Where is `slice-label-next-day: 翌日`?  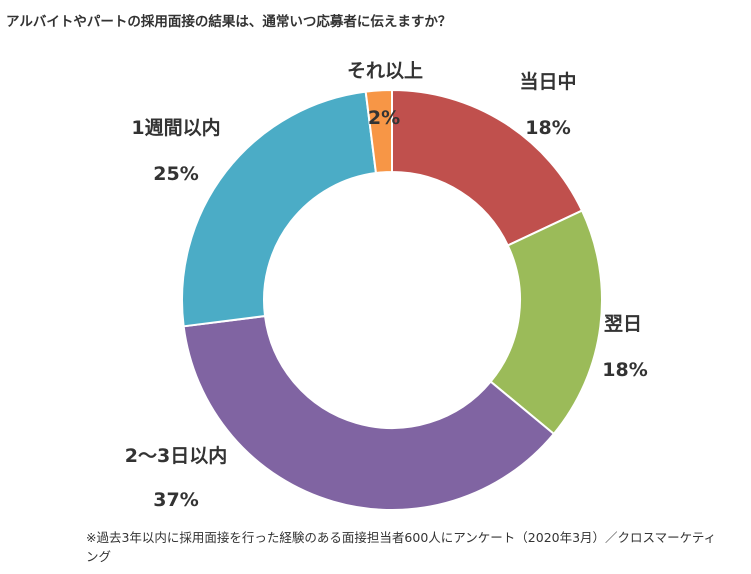
slice-label-next-day: 翌日 is located at coordinates (623, 324).